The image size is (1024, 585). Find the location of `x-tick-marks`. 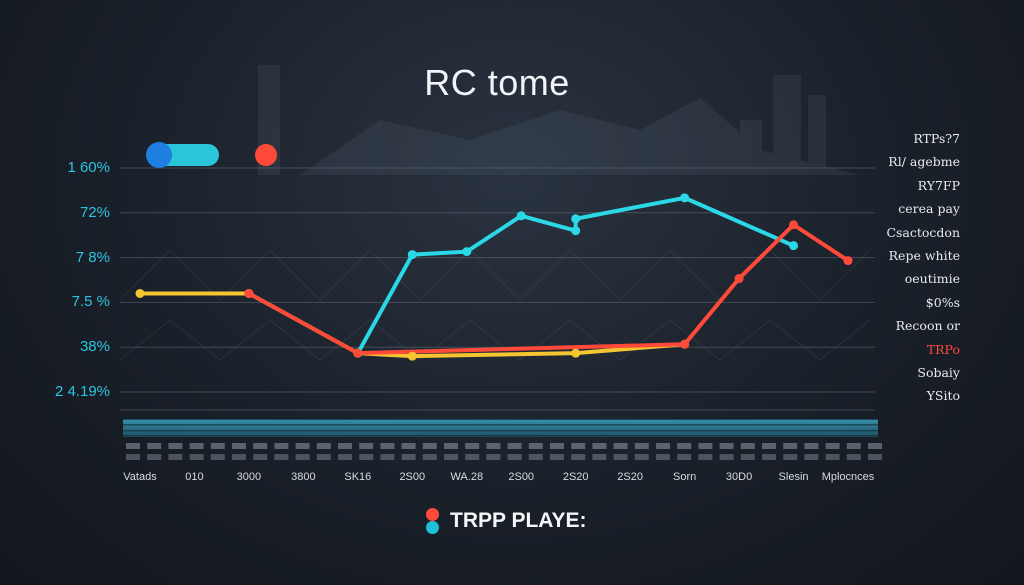

x-tick-marks is located at coordinates (504, 451).